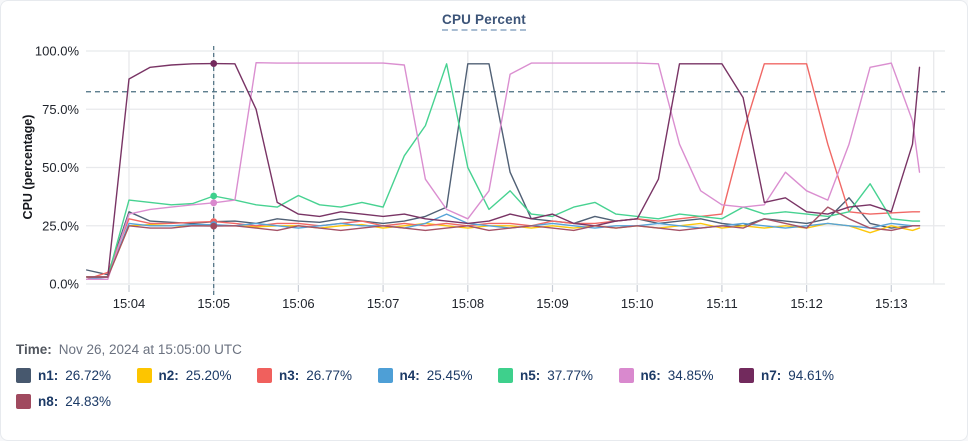 This screenshot has height=441, width=968. I want to click on legend-item-n6: n6: 34.85%, so click(679, 375).